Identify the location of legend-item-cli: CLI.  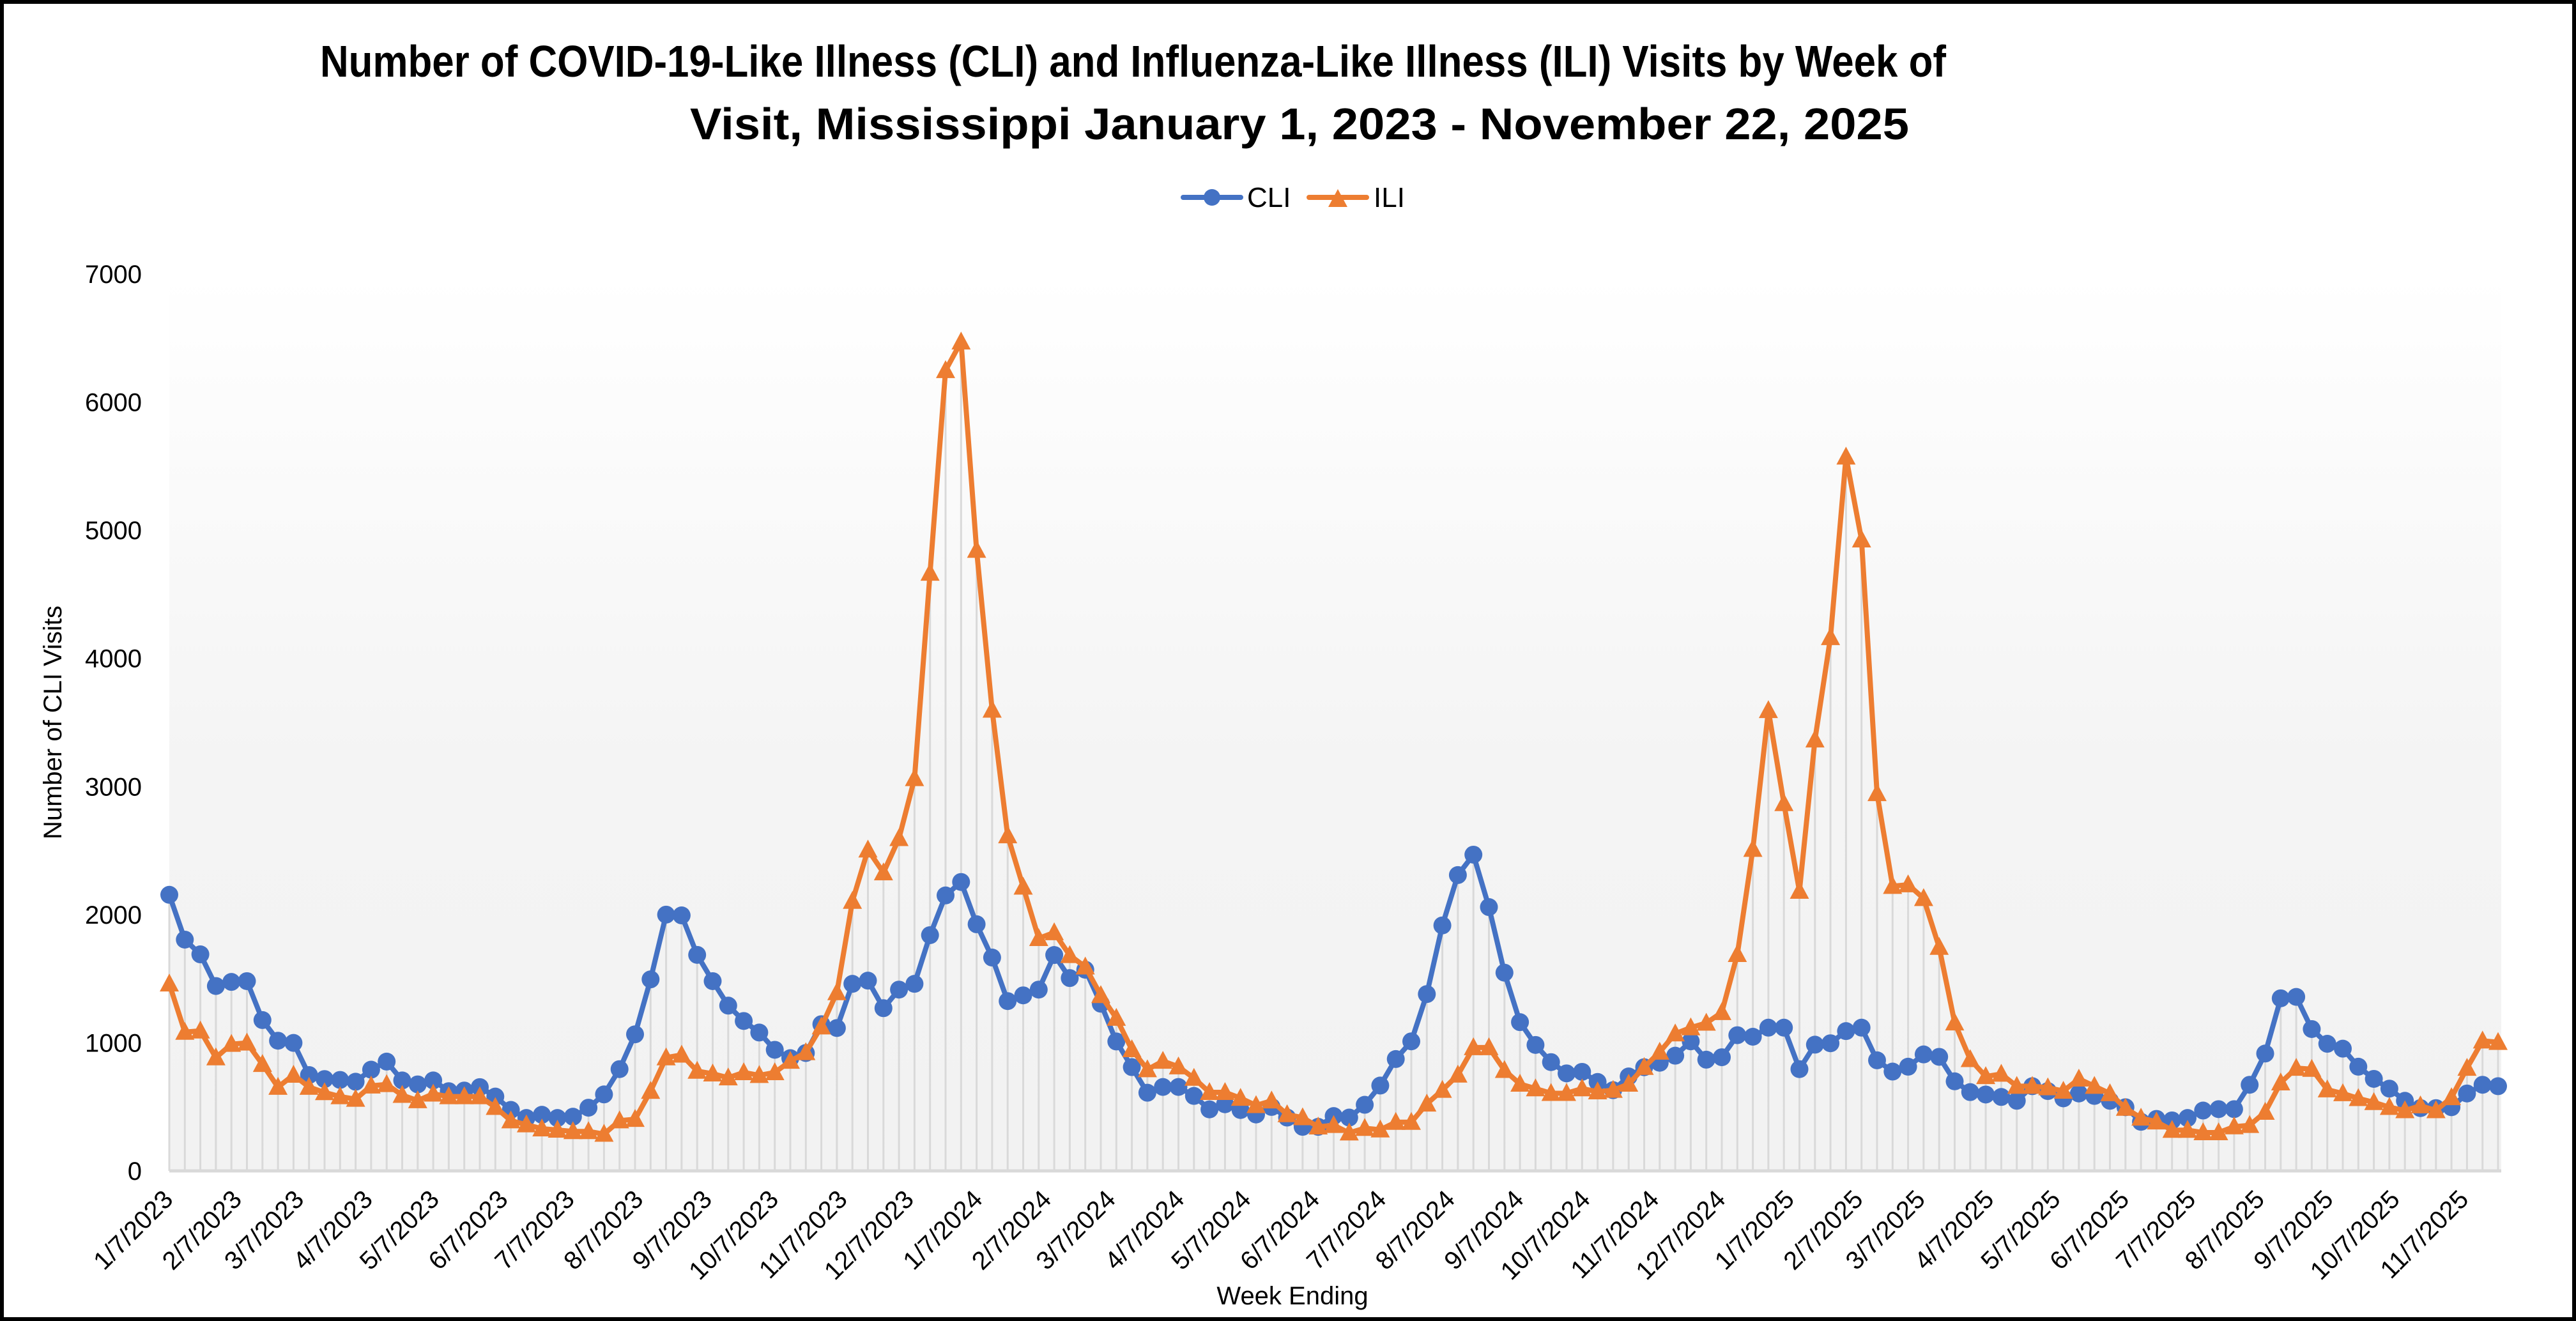
(1236, 197).